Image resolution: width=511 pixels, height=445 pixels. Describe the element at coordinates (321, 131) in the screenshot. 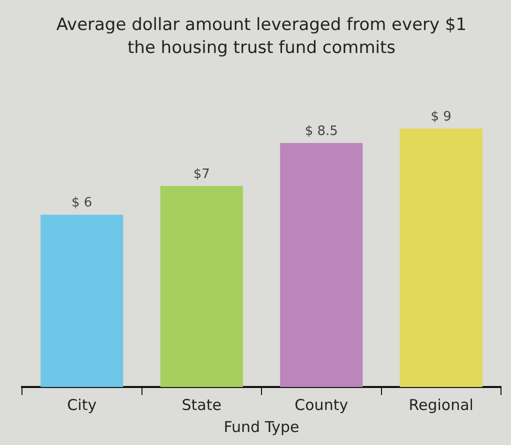

I see `data-label: $ 8.5` at that location.